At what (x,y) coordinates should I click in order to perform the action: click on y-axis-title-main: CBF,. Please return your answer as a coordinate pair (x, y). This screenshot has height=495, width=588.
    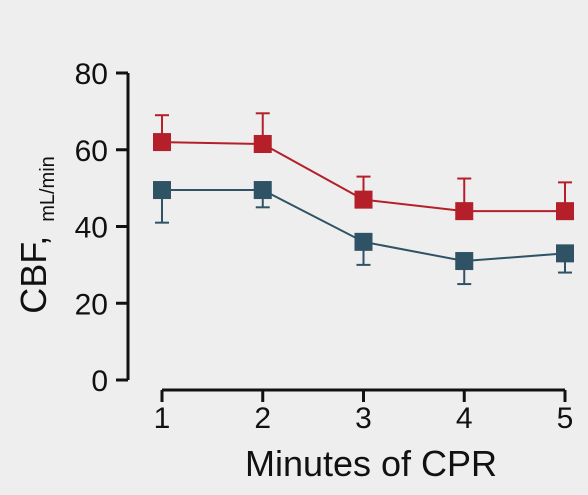
    Looking at the image, I should click on (33, 275).